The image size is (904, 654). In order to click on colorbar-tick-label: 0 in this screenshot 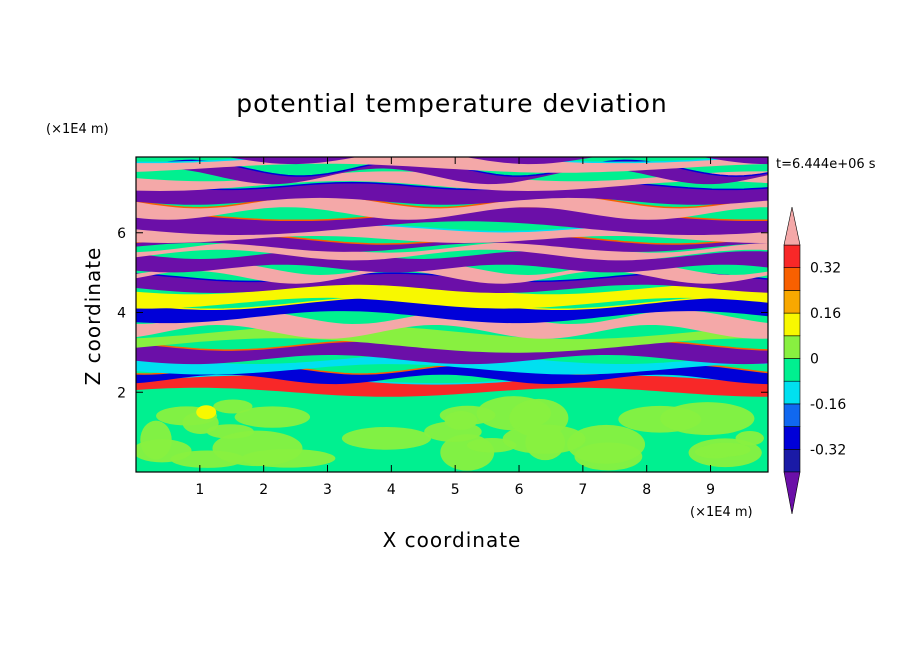, I will do `click(814, 360)`.